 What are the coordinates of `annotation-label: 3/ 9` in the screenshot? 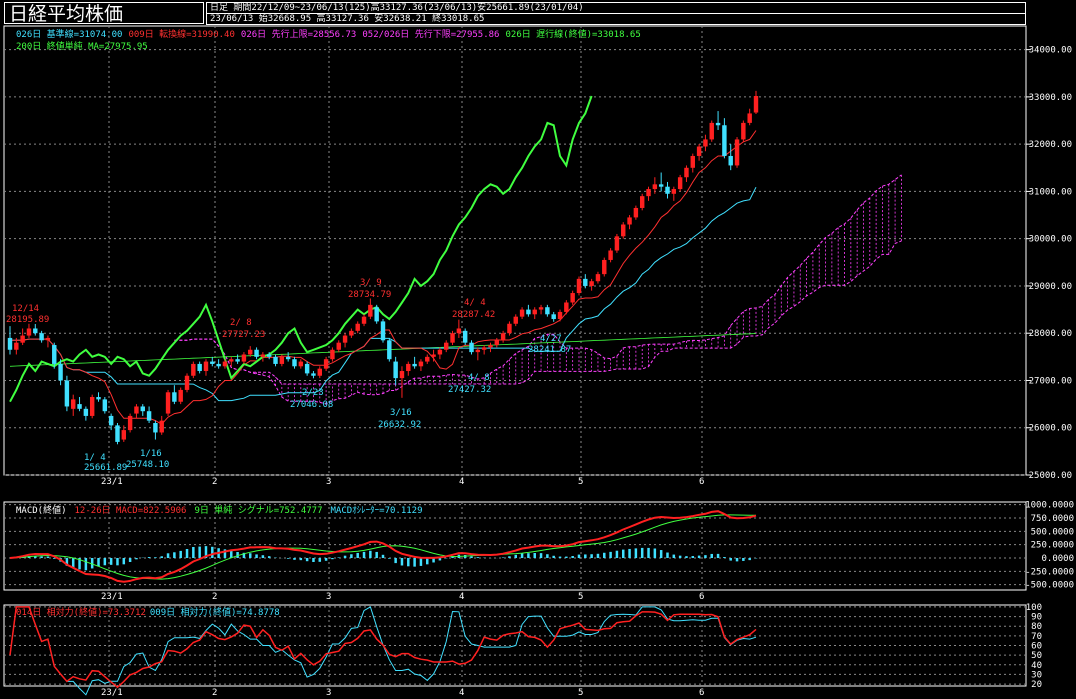 It's located at (371, 283).